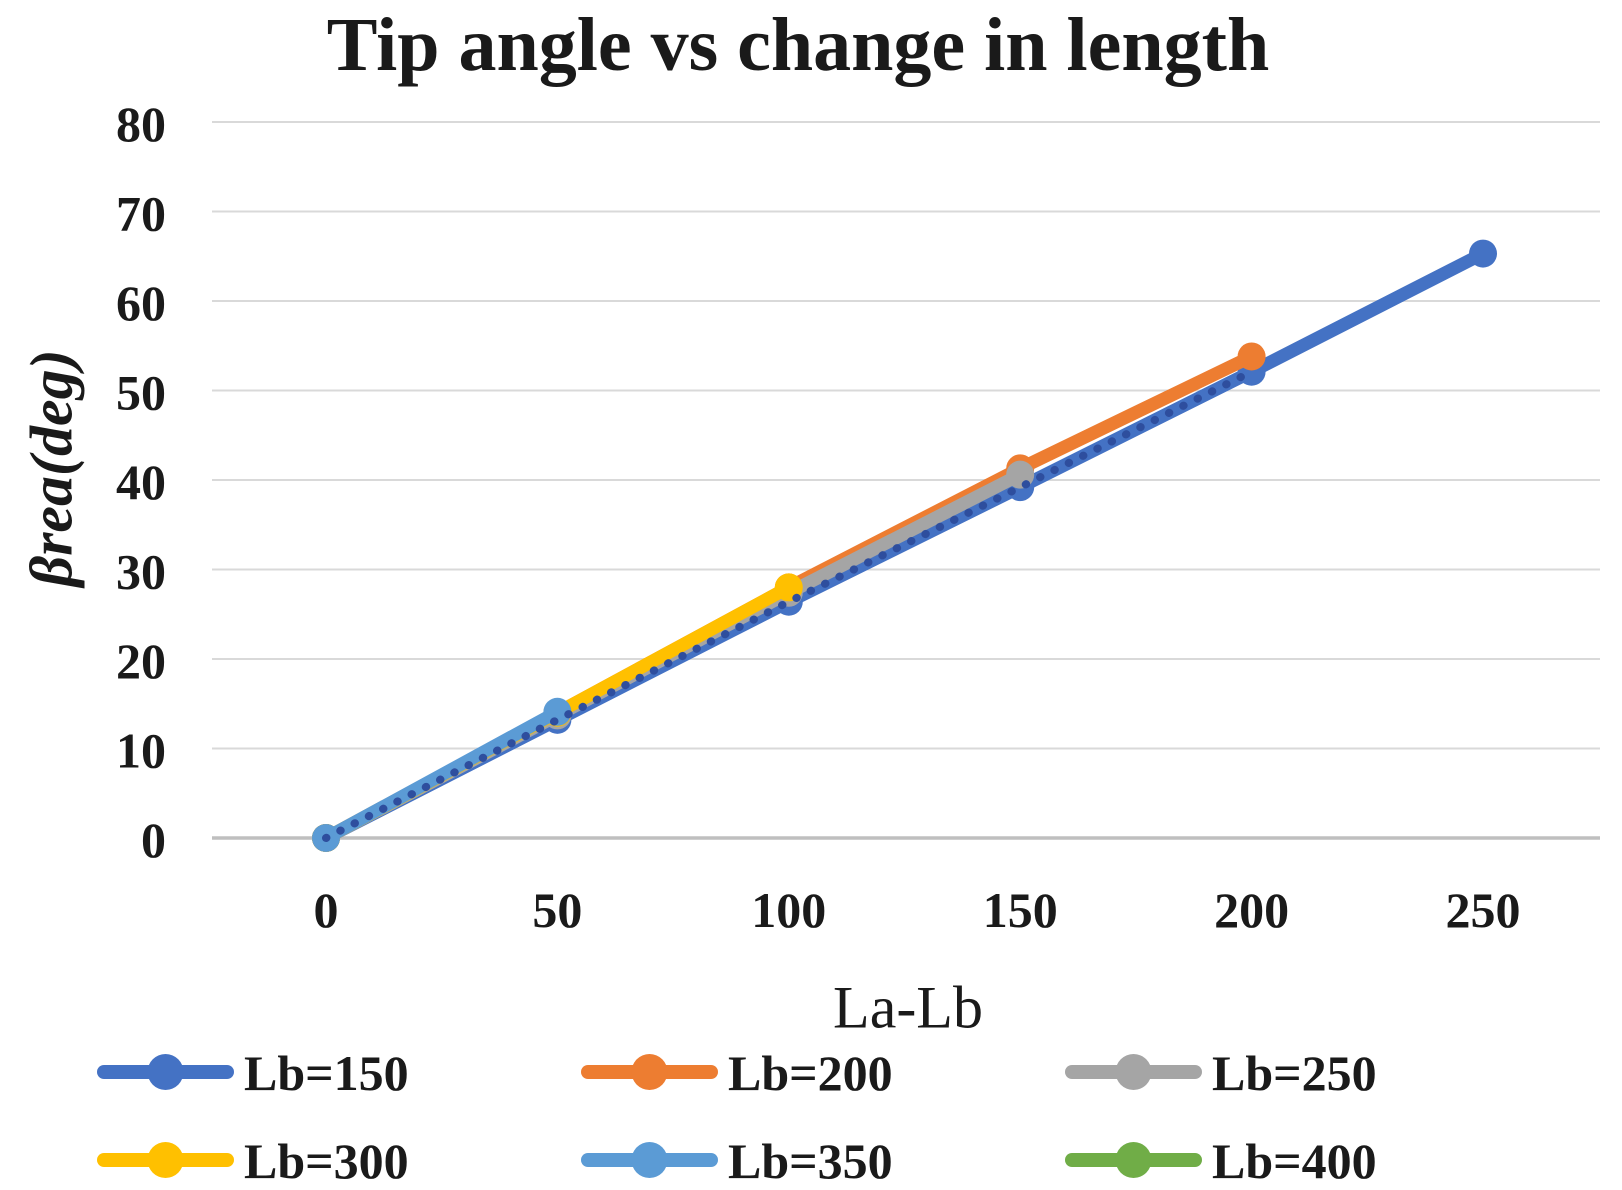 Image resolution: width=1622 pixels, height=1190 pixels. What do you see at coordinates (557, 910) in the screenshot?
I see `x-tick-label: 50` at bounding box center [557, 910].